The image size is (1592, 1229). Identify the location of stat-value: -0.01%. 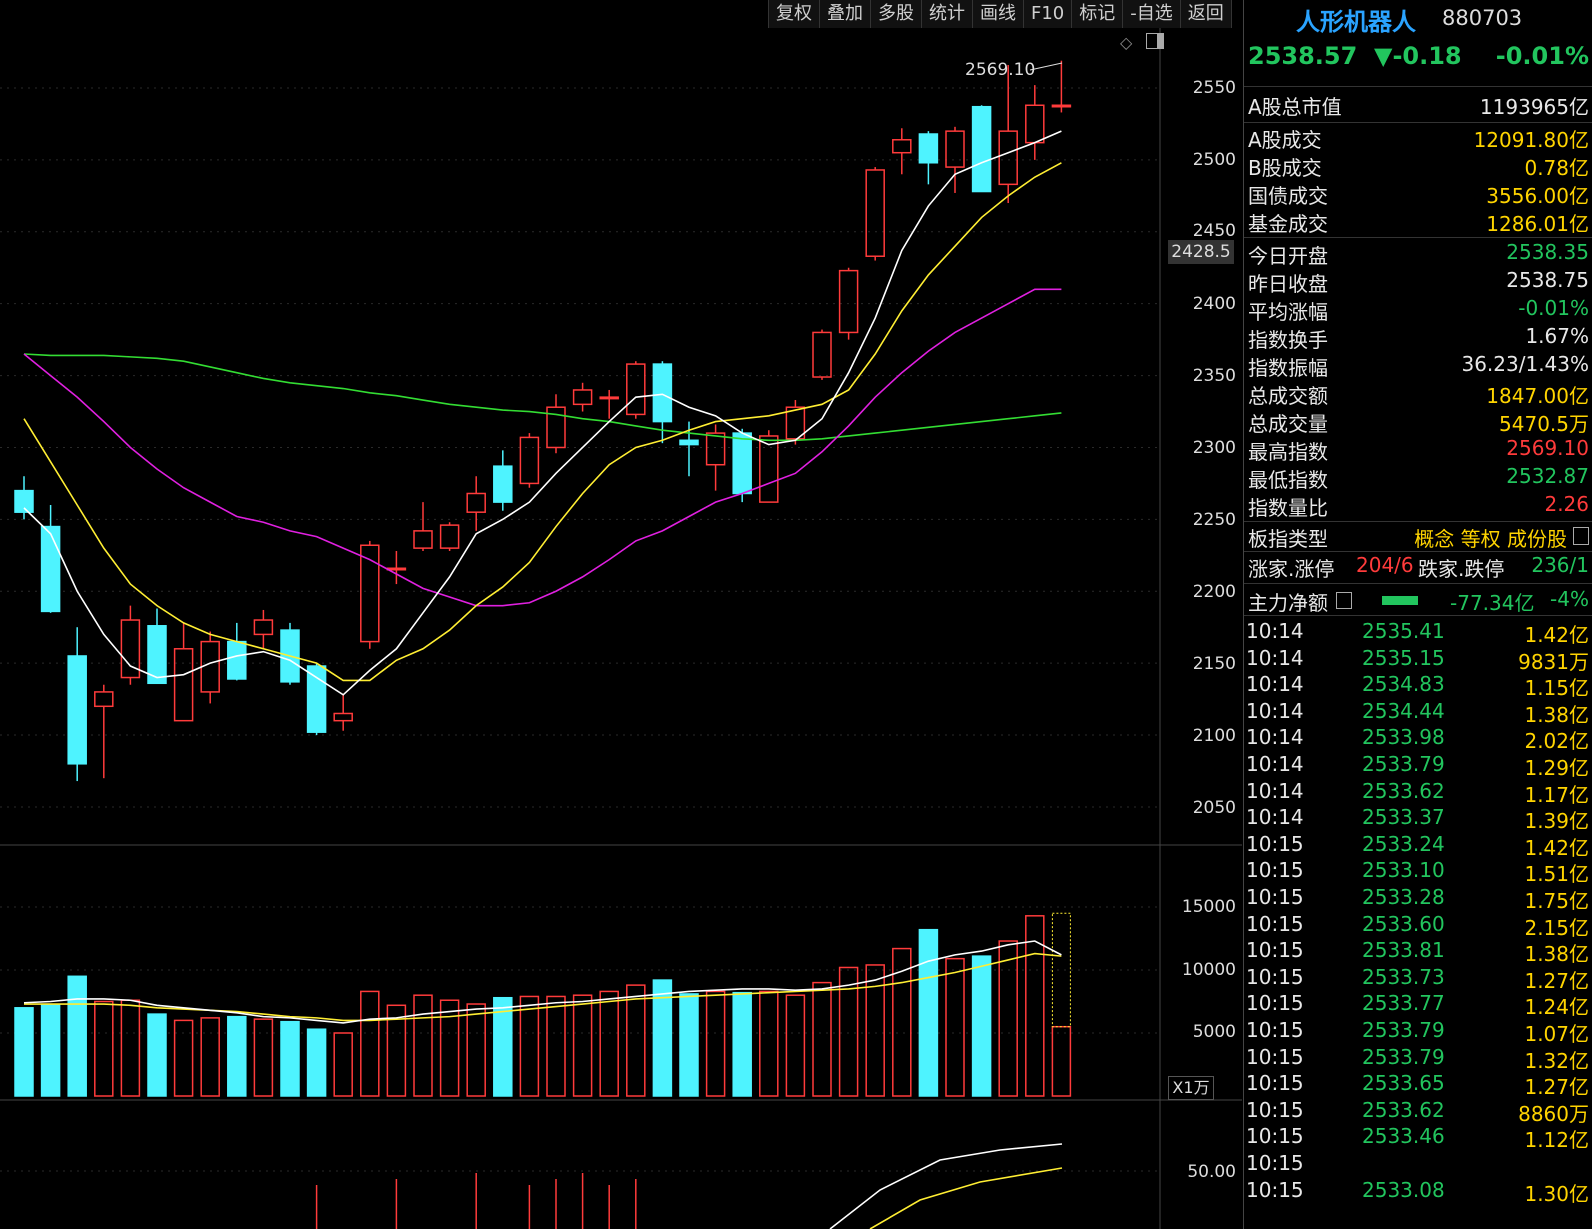
(1553, 308).